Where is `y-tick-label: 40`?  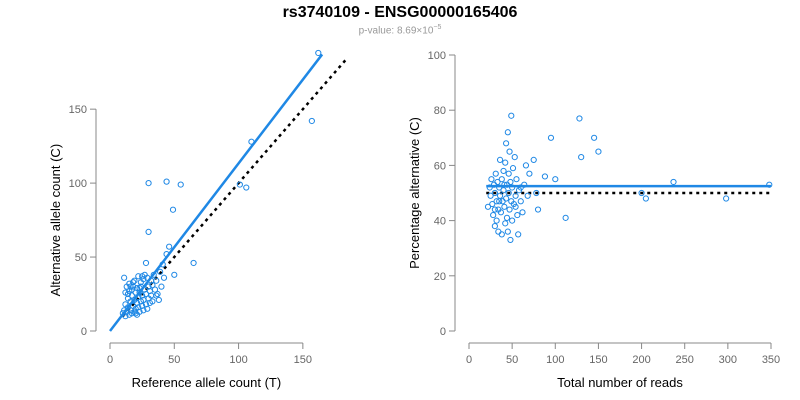
y-tick-label: 40 is located at coordinates (440, 222).